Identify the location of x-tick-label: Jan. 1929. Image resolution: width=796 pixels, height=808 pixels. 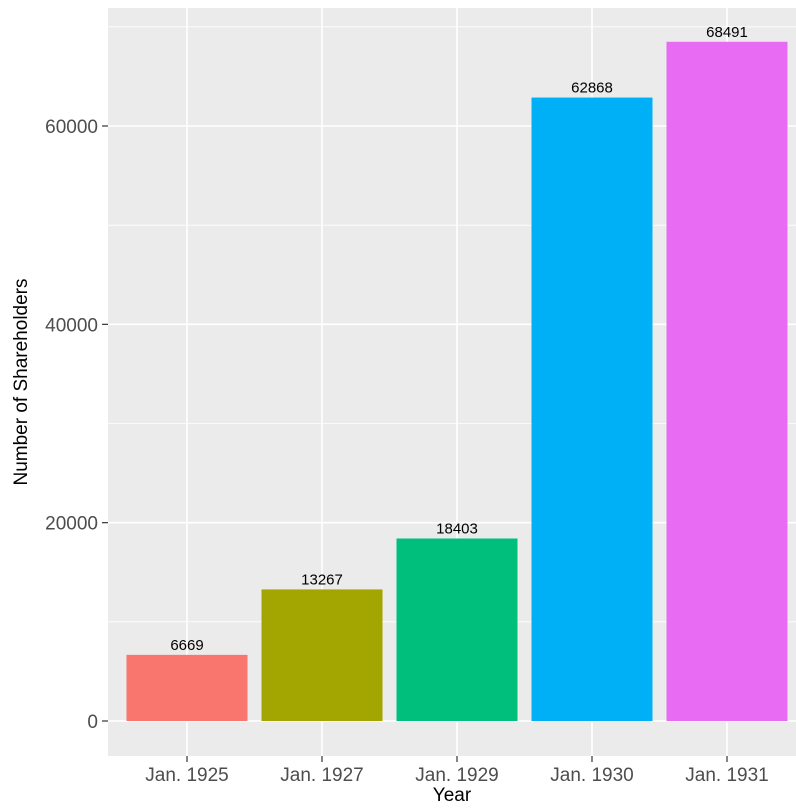
(456, 775).